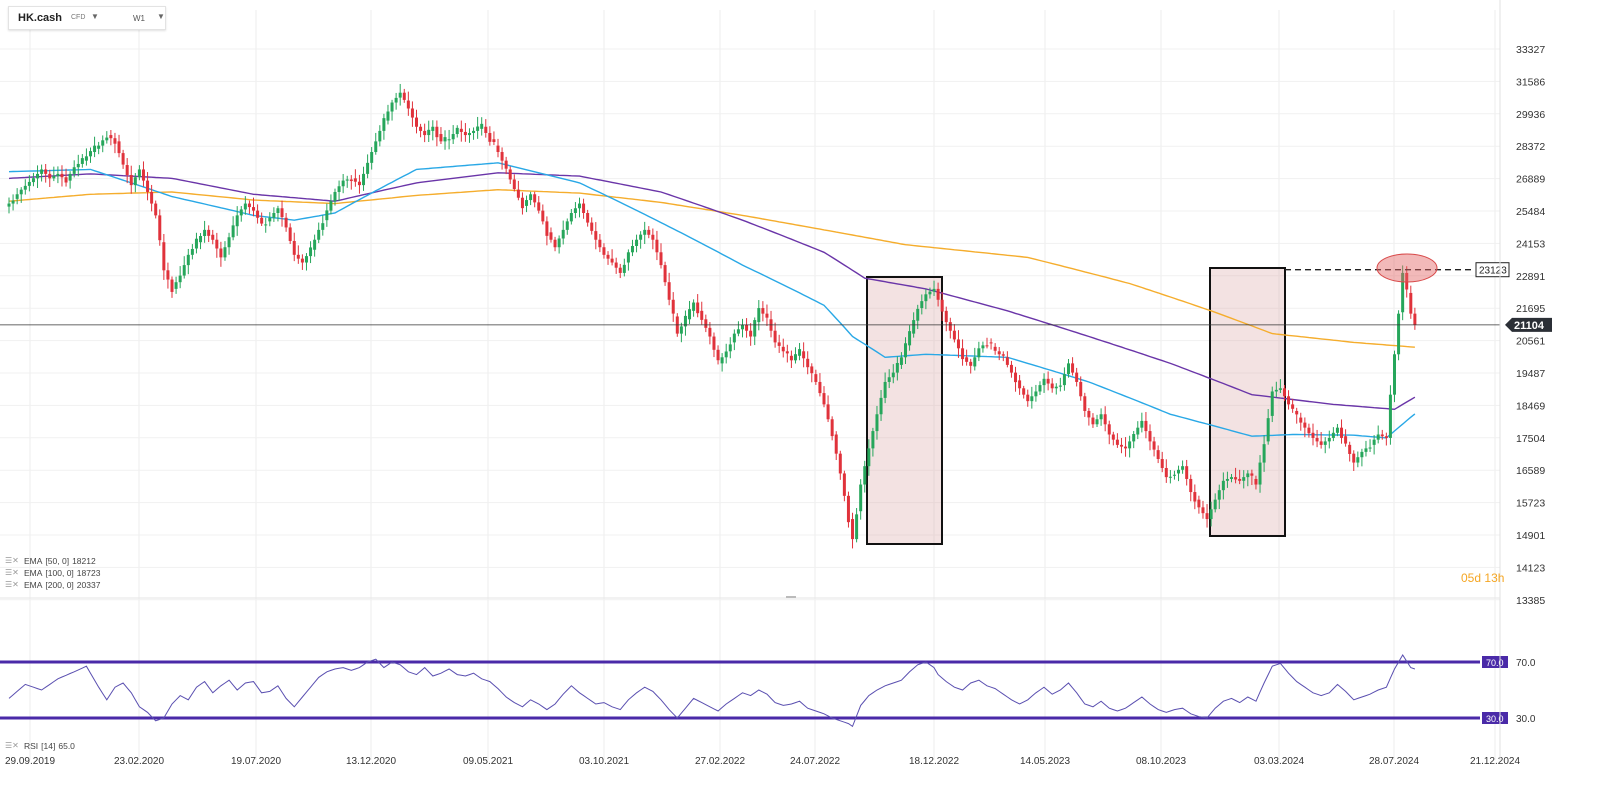 Image resolution: width=1600 pixels, height=791 pixels. I want to click on resistance-label-box, so click(1492, 270).